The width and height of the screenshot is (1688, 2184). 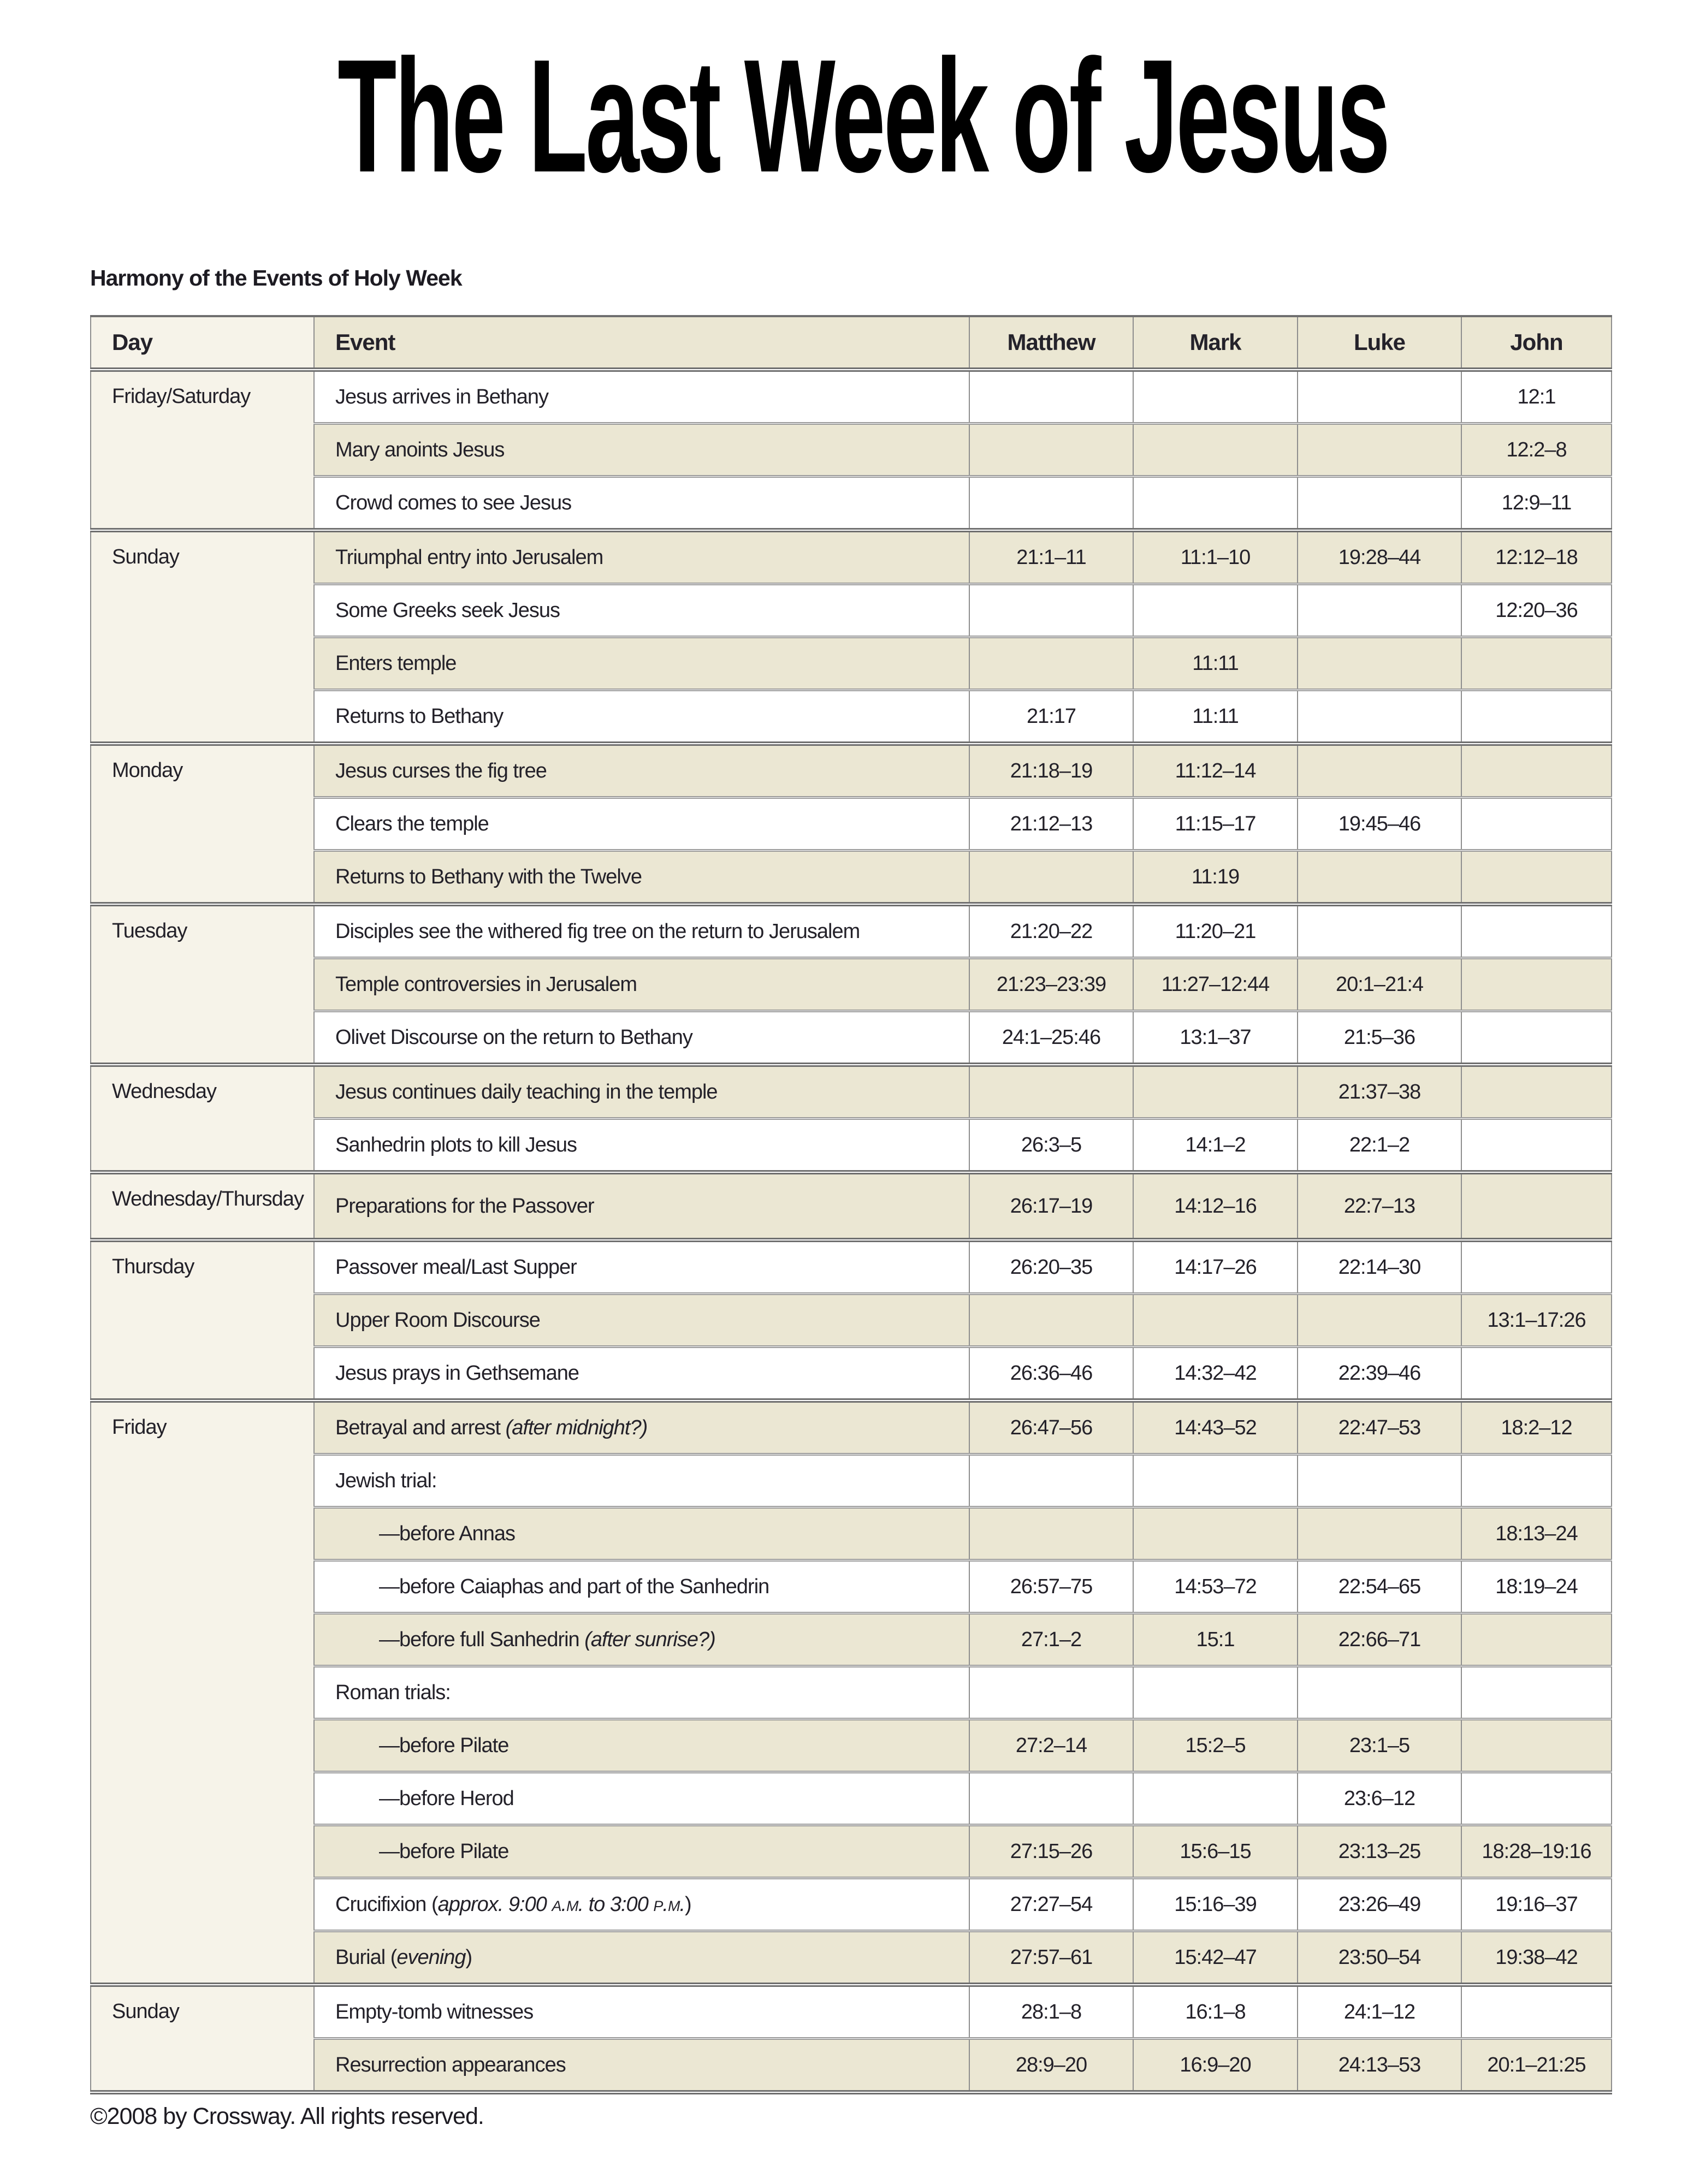 What do you see at coordinates (451, 2064) in the screenshot?
I see `event-text-segment: Resurrection appearances` at bounding box center [451, 2064].